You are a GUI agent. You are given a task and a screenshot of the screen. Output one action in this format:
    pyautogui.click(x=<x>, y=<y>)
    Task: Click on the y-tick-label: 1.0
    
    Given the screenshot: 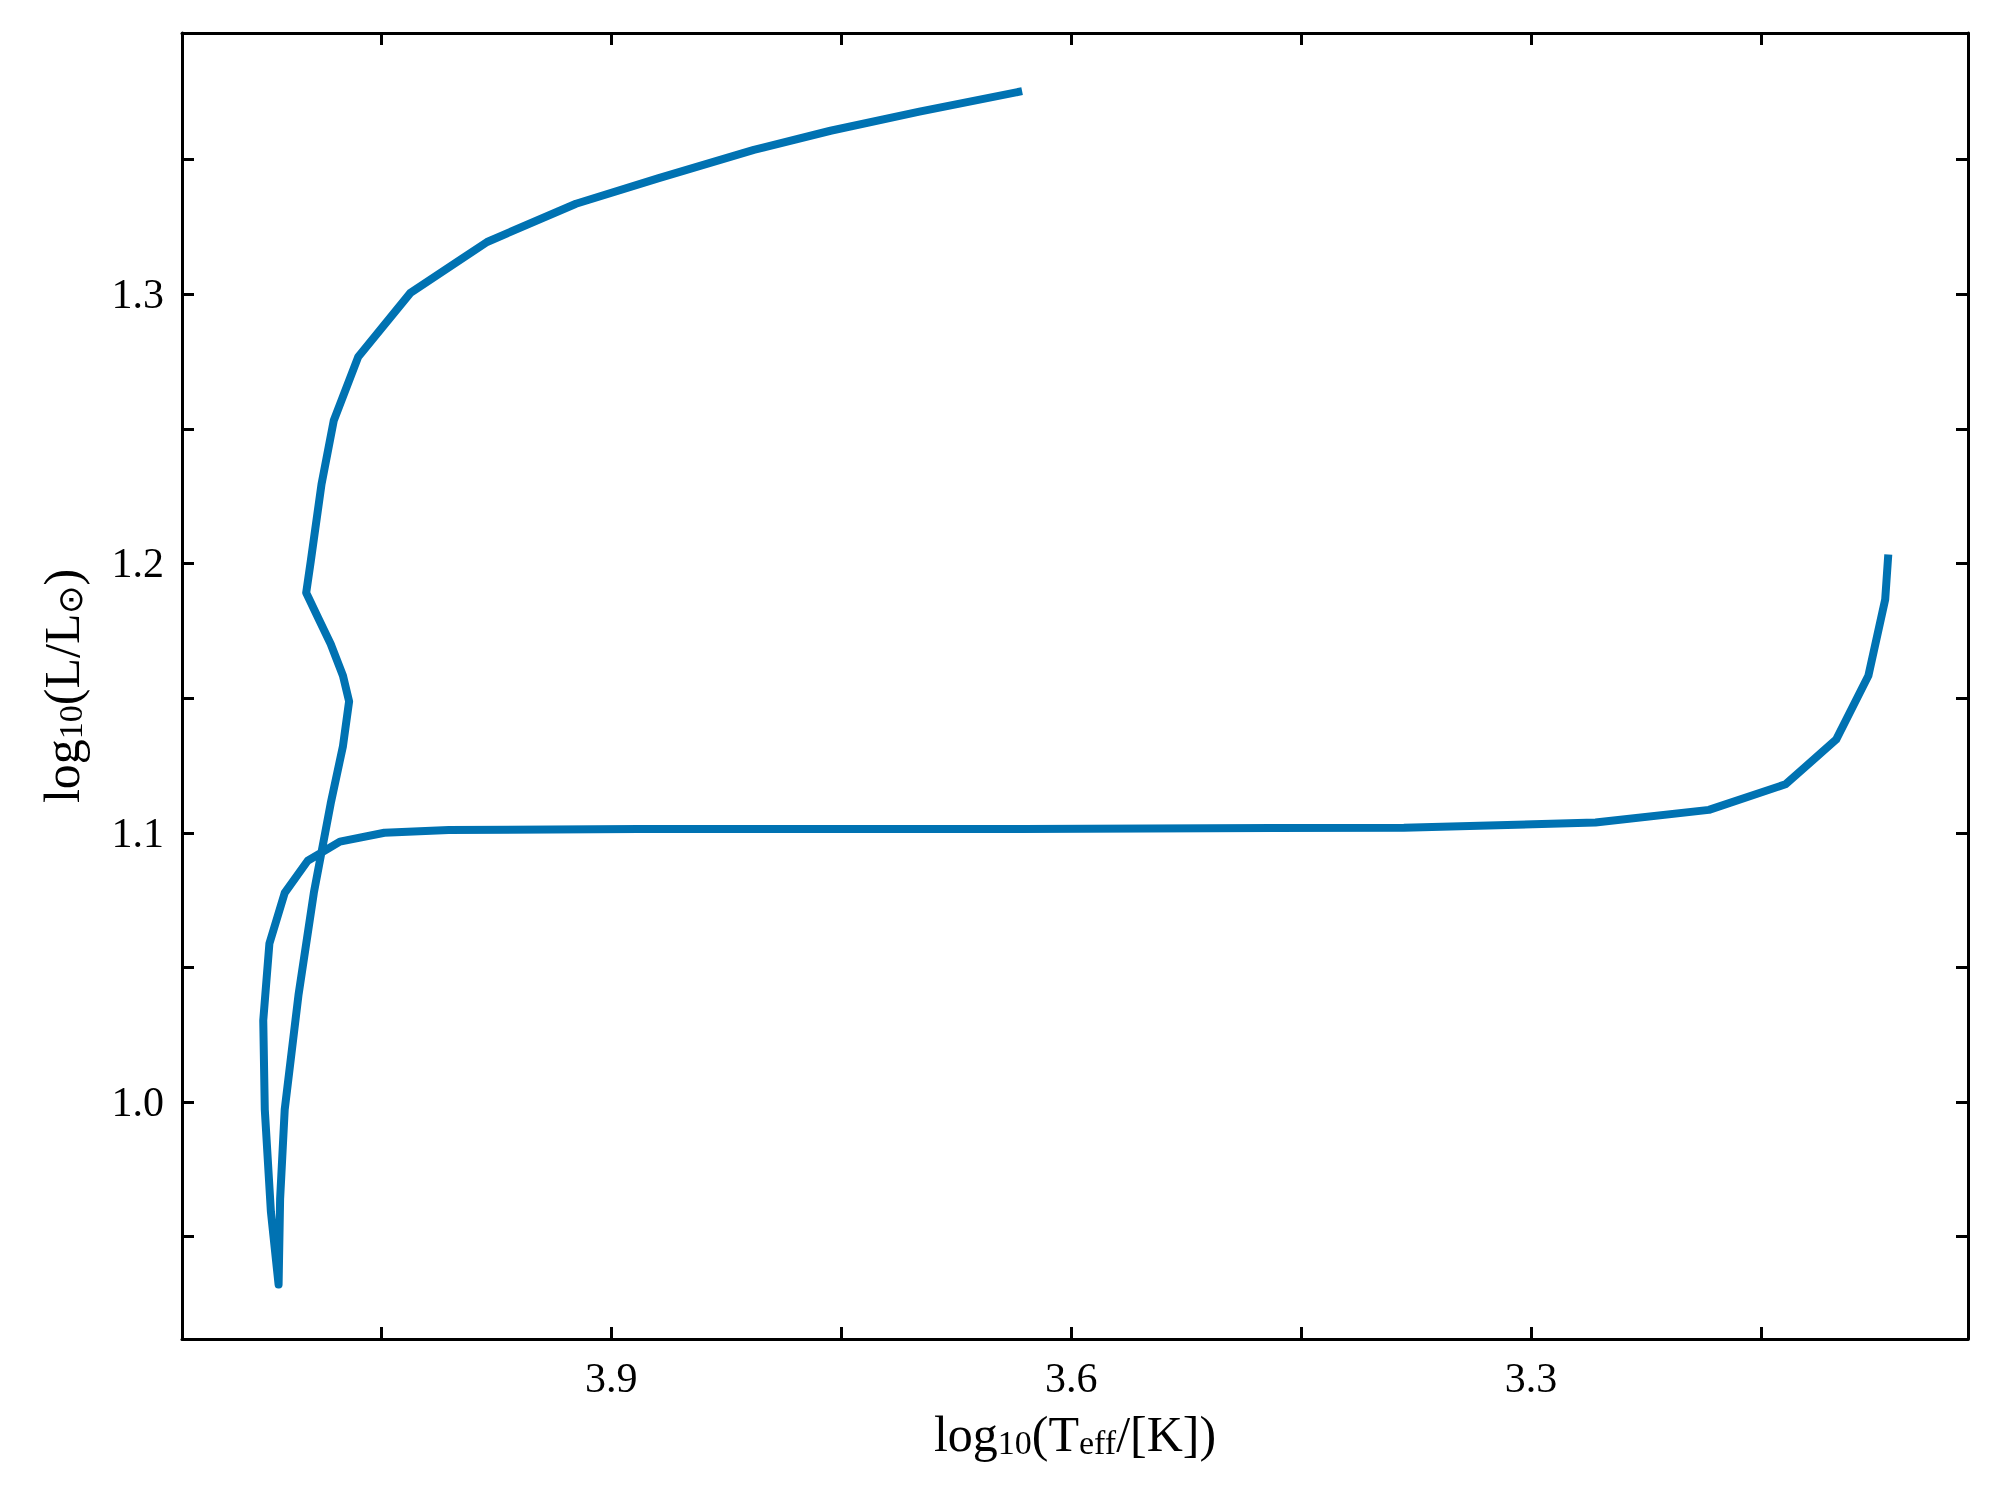 What is the action you would take?
    pyautogui.click(x=137, y=1102)
    